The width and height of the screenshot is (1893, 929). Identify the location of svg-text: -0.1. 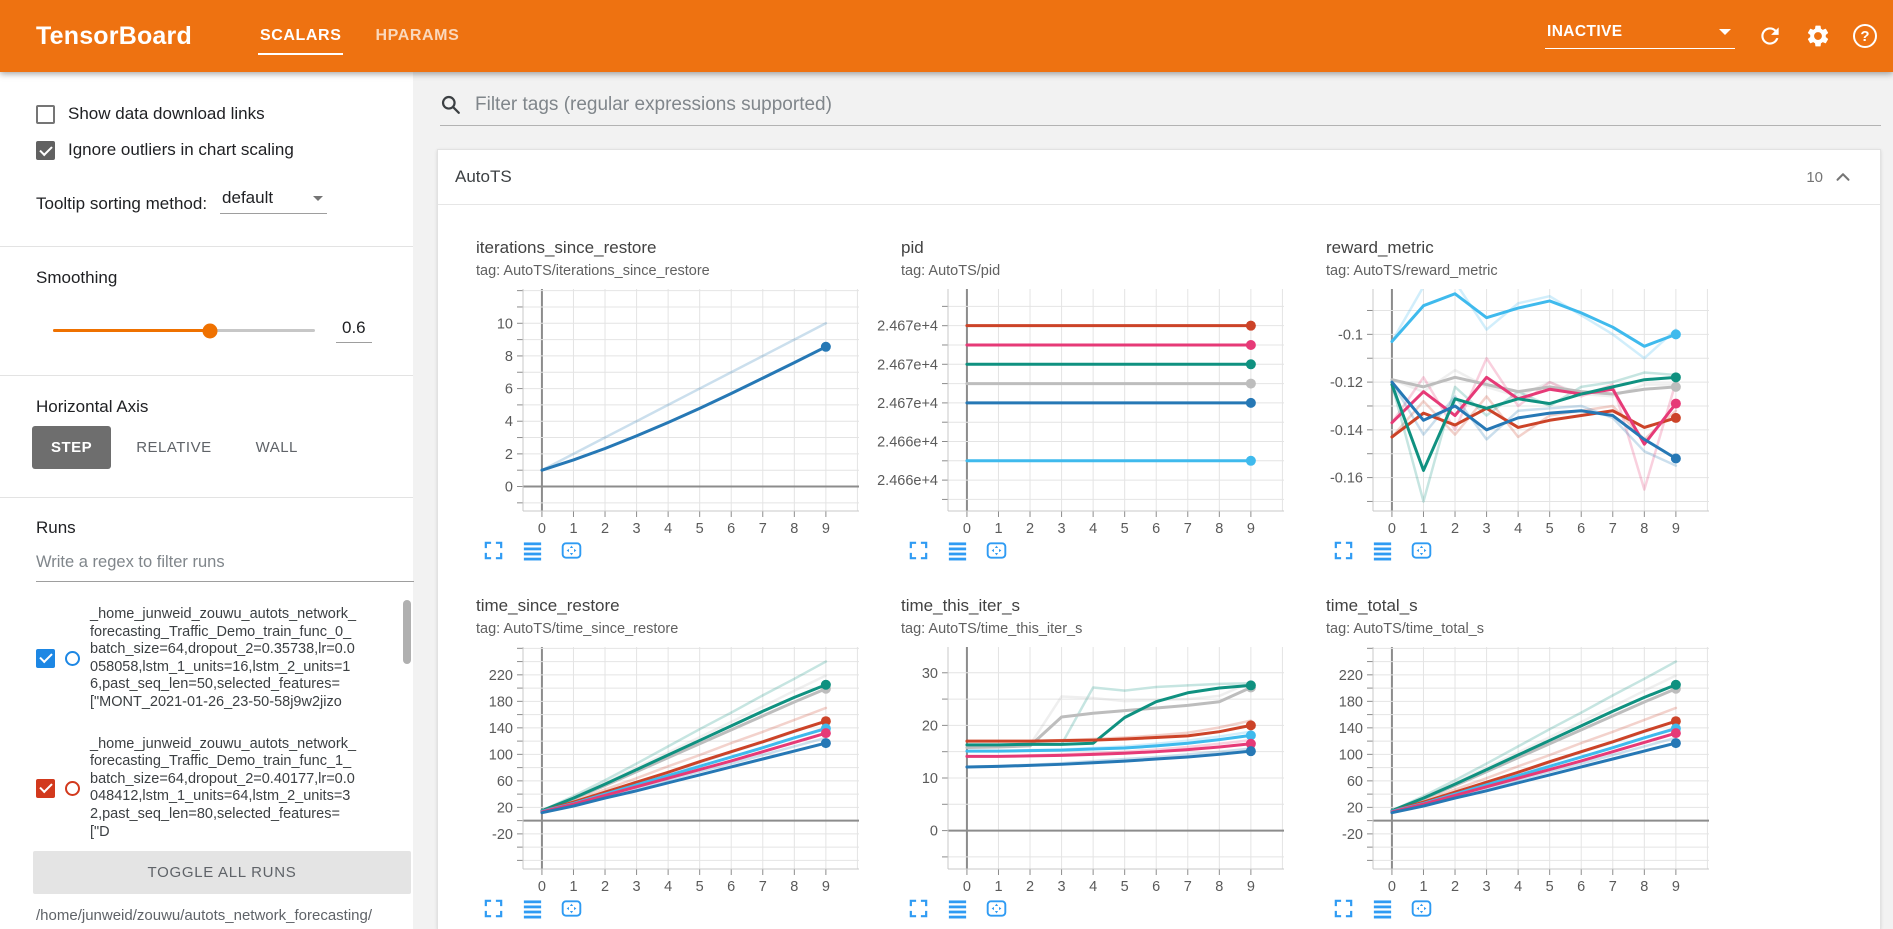
(1350, 335).